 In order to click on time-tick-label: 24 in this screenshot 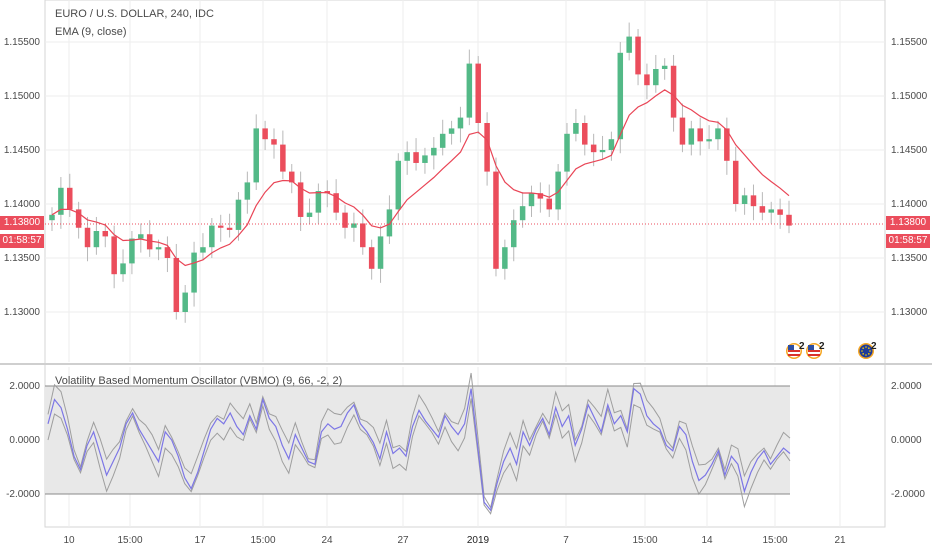, I will do `click(327, 540)`.